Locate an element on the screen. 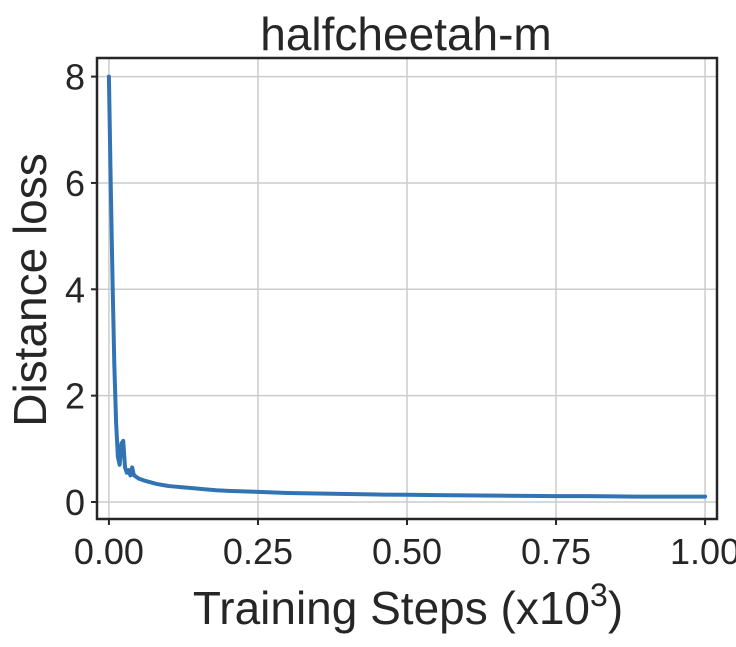 This screenshot has height=647, width=736. x-tick-label: 1.00 is located at coordinates (703, 551).